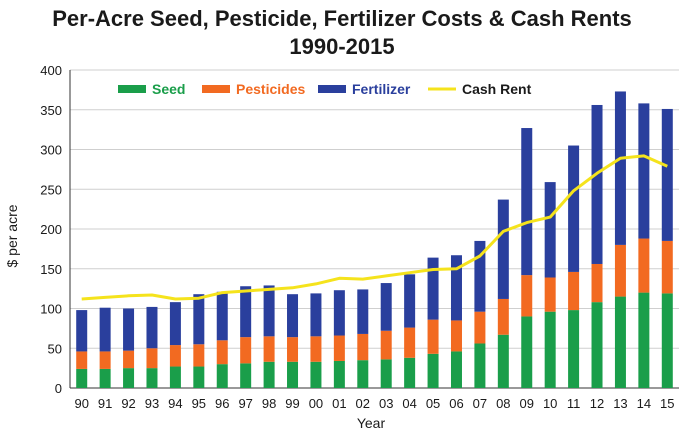 The width and height of the screenshot is (684, 438). I want to click on x-tick-label: 13, so click(620, 403).